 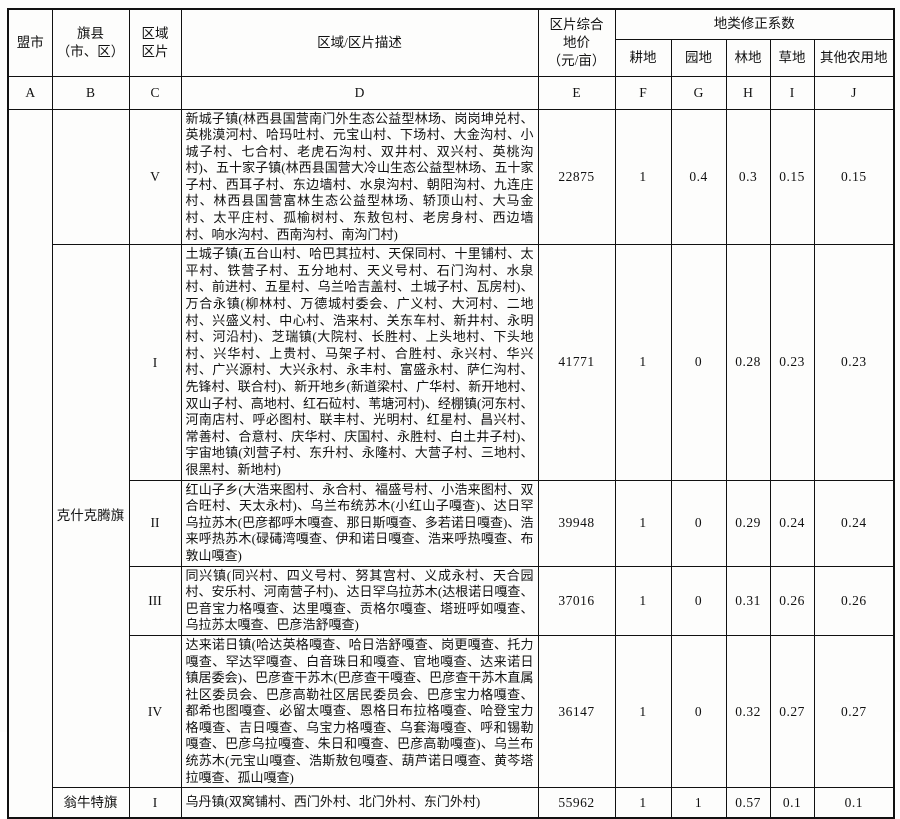 I want to click on coef-other-cell: 0.26, so click(x=854, y=600).